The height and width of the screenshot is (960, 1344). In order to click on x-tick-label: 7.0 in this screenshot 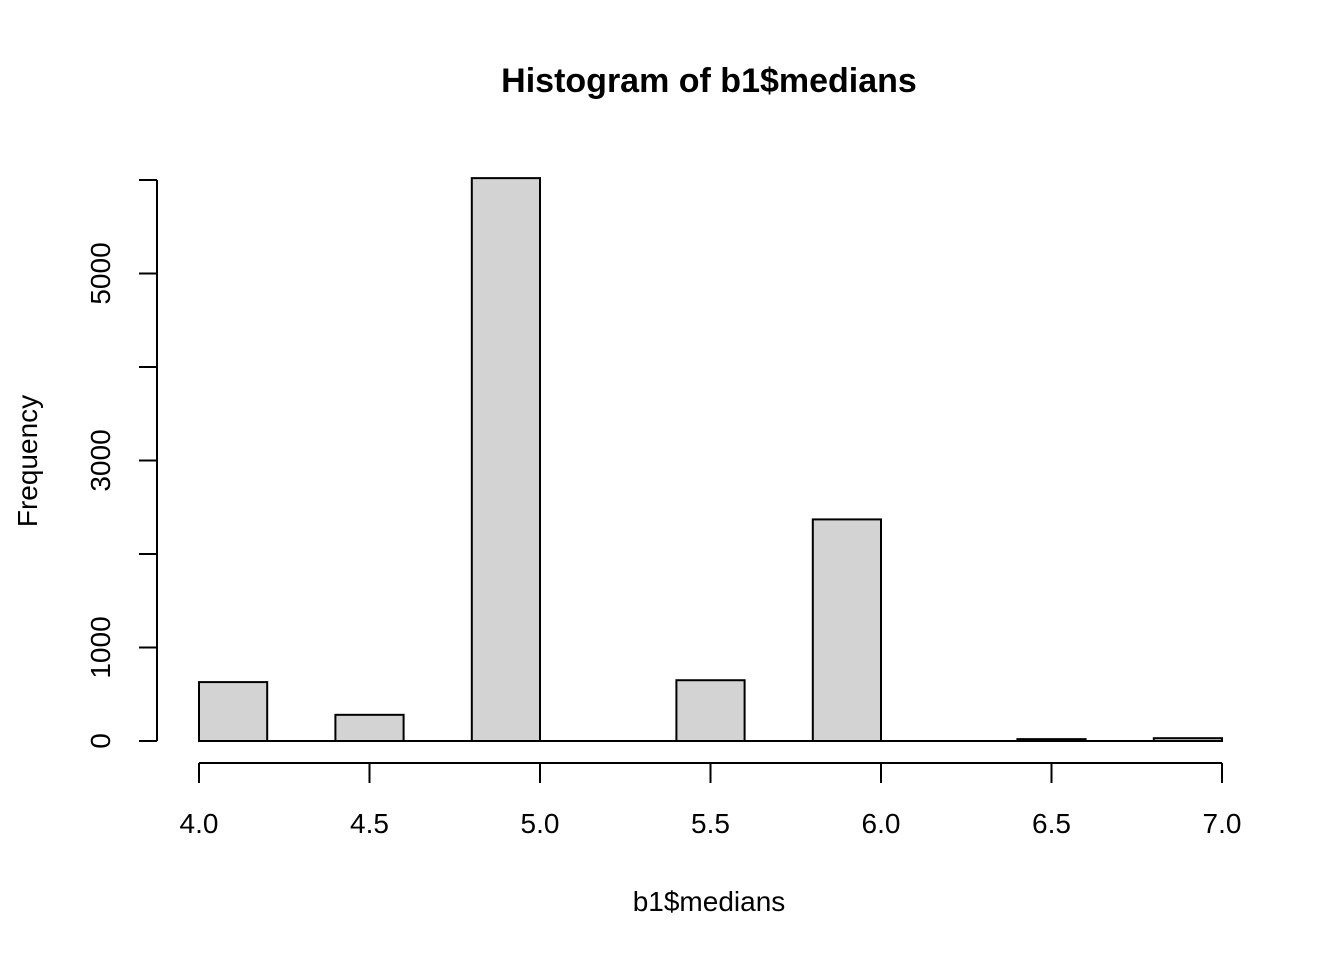, I will do `click(1222, 823)`.